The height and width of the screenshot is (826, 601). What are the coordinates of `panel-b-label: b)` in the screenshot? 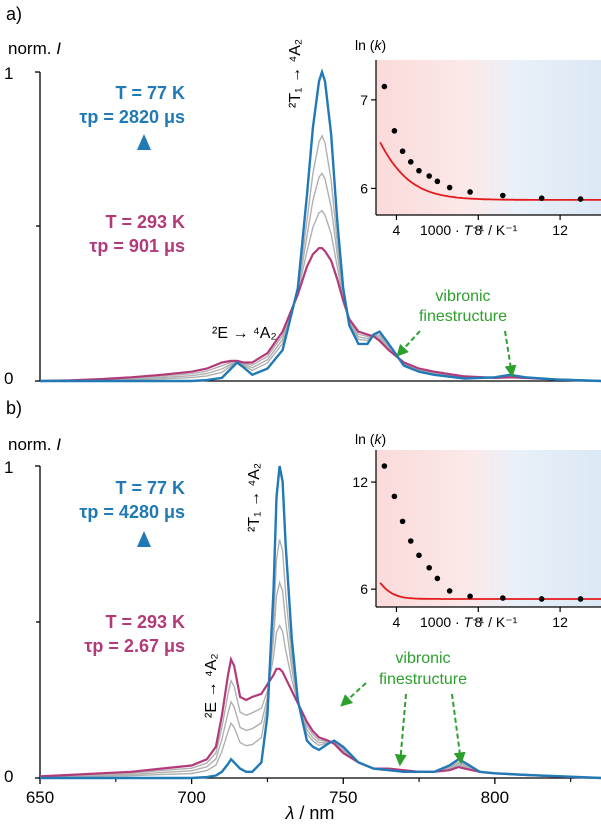 It's located at (14, 408).